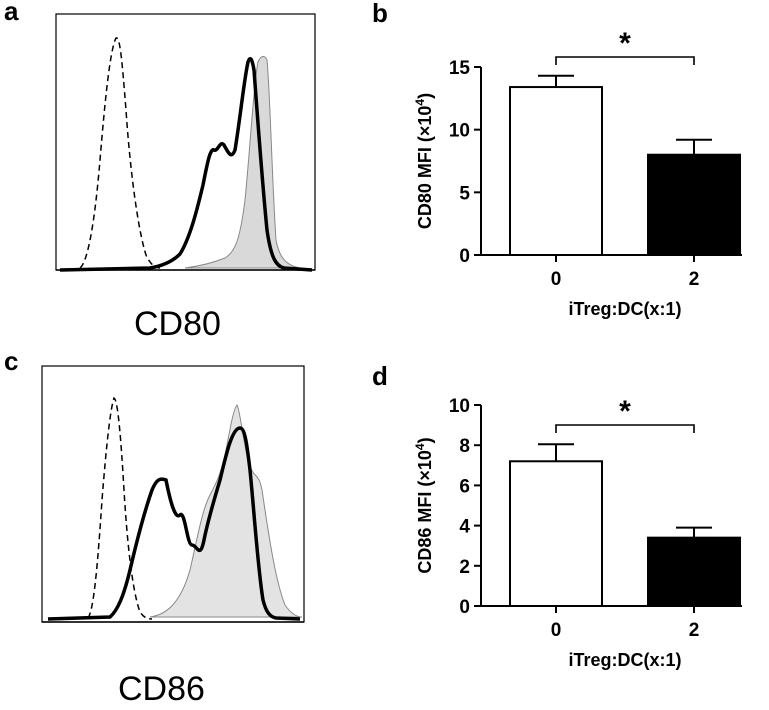  What do you see at coordinates (11, 13) in the screenshot?
I see `panel-letter-a: a` at bounding box center [11, 13].